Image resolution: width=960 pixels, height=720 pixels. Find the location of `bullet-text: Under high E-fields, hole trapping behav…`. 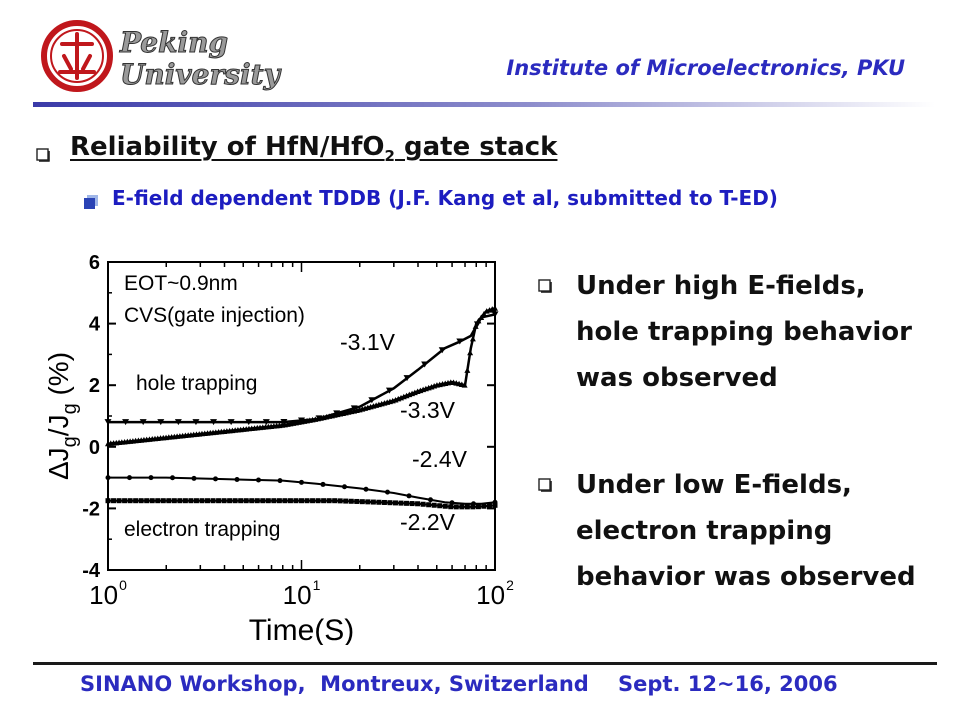

bullet-text: Under high E-fields, hole trapping behav… is located at coordinates (744, 332).